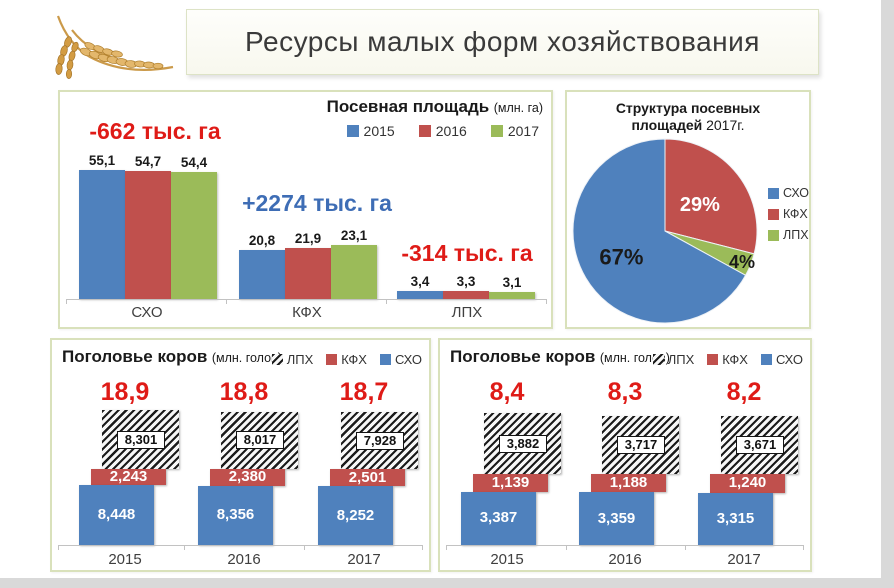 This screenshot has height=588, width=894. I want to click on lph-value-label: 3,882, so click(523, 443).